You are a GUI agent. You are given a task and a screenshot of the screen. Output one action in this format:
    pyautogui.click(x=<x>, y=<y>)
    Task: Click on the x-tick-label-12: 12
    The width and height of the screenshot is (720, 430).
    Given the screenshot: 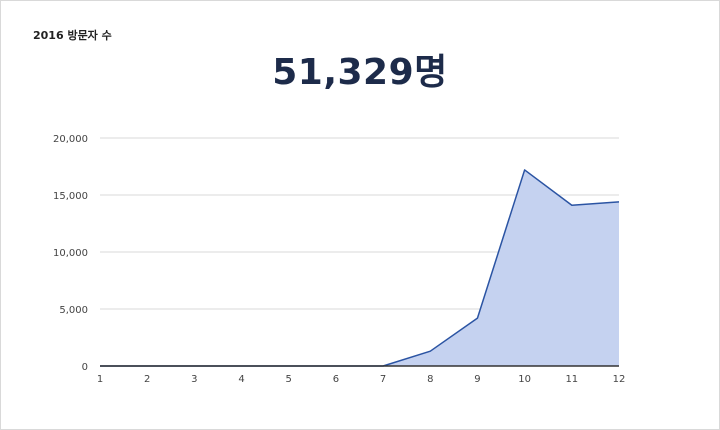 What is the action you would take?
    pyautogui.click(x=619, y=379)
    